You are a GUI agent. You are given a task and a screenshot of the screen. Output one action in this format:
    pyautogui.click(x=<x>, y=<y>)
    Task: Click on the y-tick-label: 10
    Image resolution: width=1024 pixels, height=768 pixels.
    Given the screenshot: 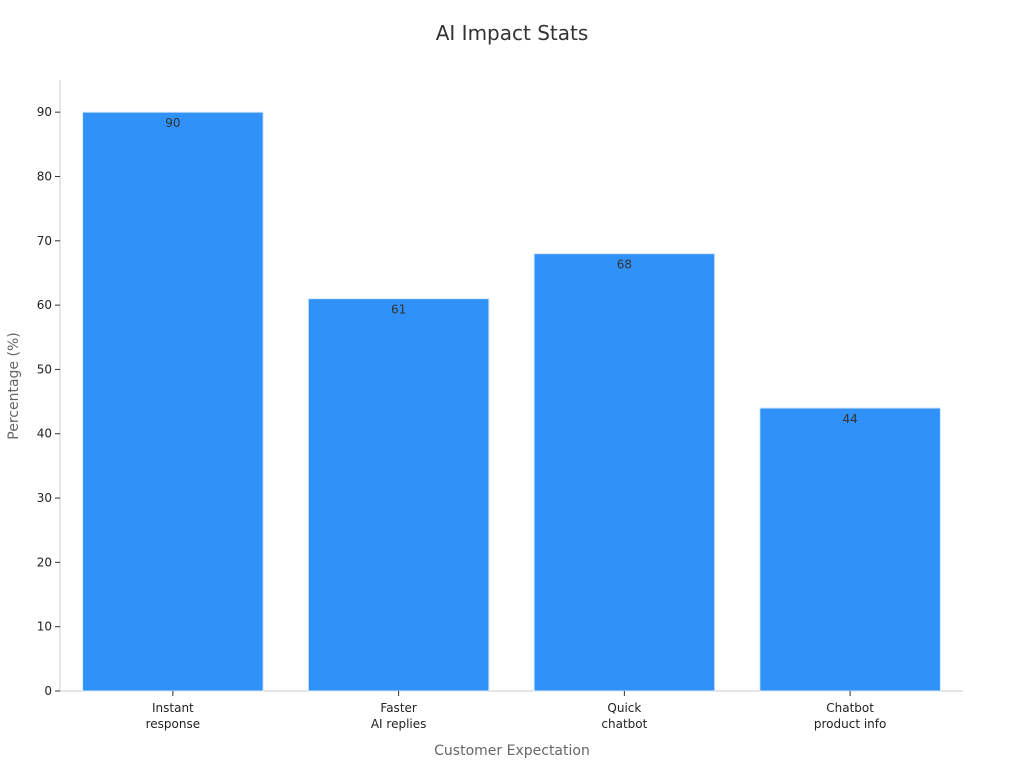 What is the action you would take?
    pyautogui.click(x=44, y=627)
    